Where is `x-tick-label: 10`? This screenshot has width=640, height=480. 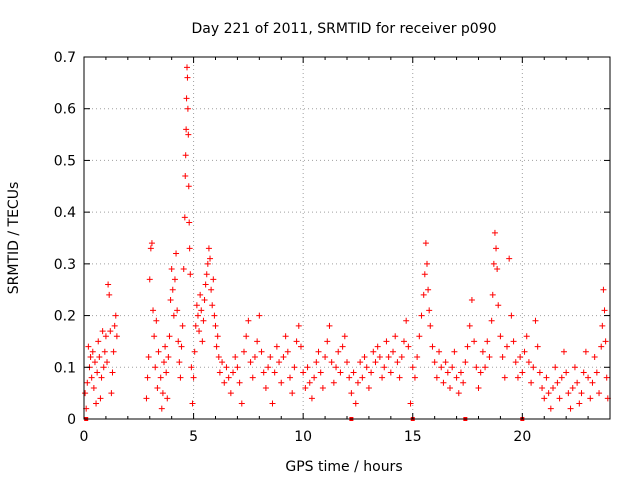 x-tick-label: 10 is located at coordinates (303, 437).